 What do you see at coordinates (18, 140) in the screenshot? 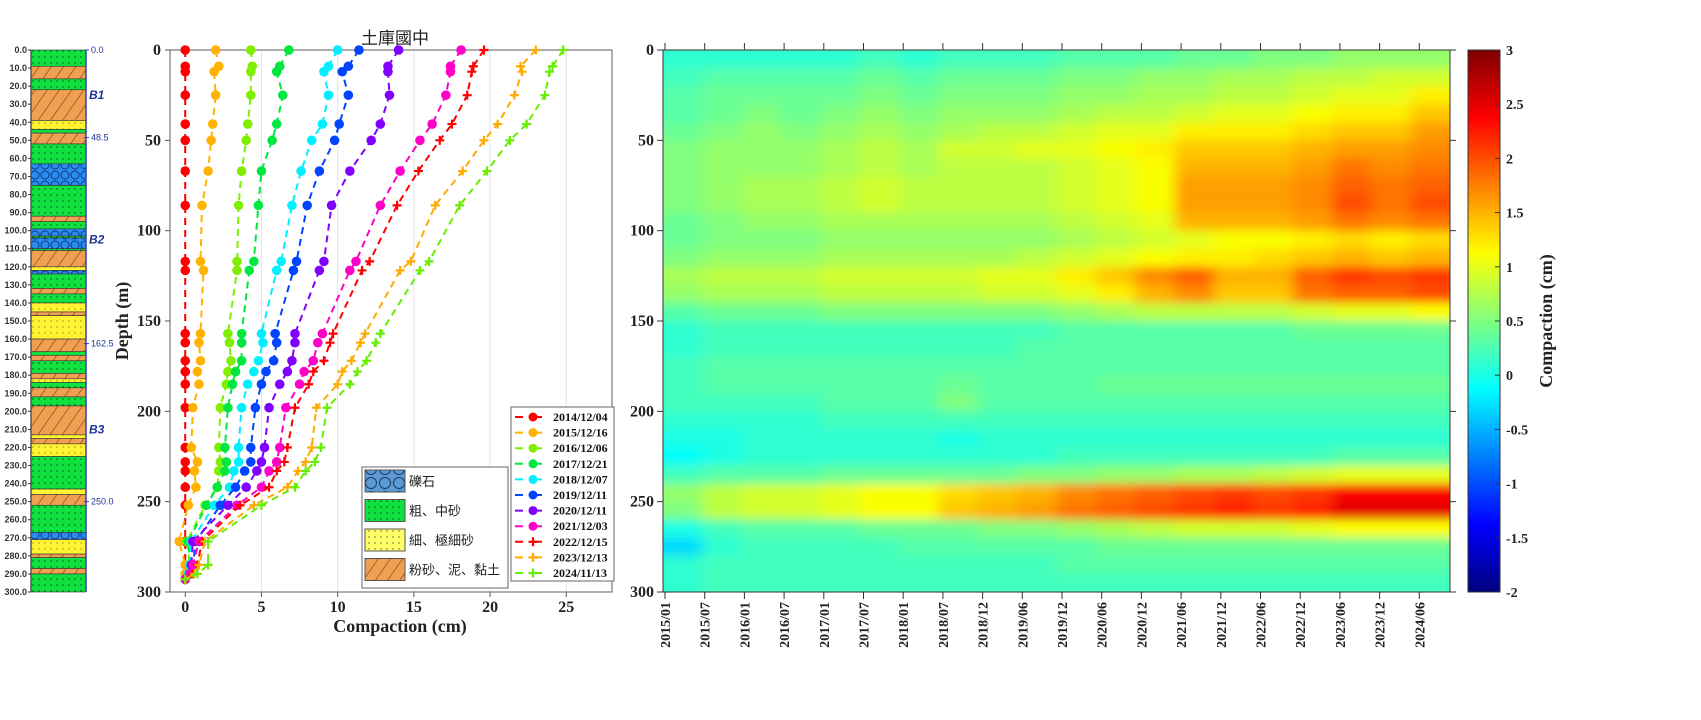
I see `depth-label: 50.0` at bounding box center [18, 140].